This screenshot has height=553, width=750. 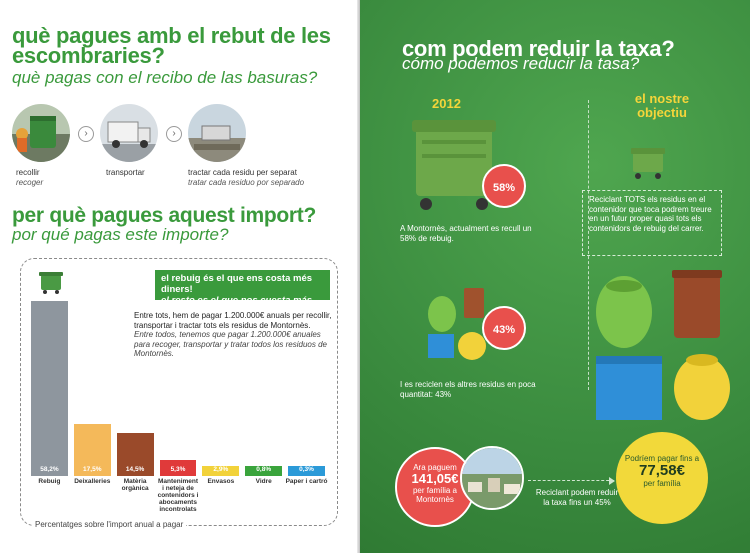 What do you see at coordinates (662, 478) in the screenshot?
I see `future-fee-badge: Podríem pagar fins a 77,58€ per família` at bounding box center [662, 478].